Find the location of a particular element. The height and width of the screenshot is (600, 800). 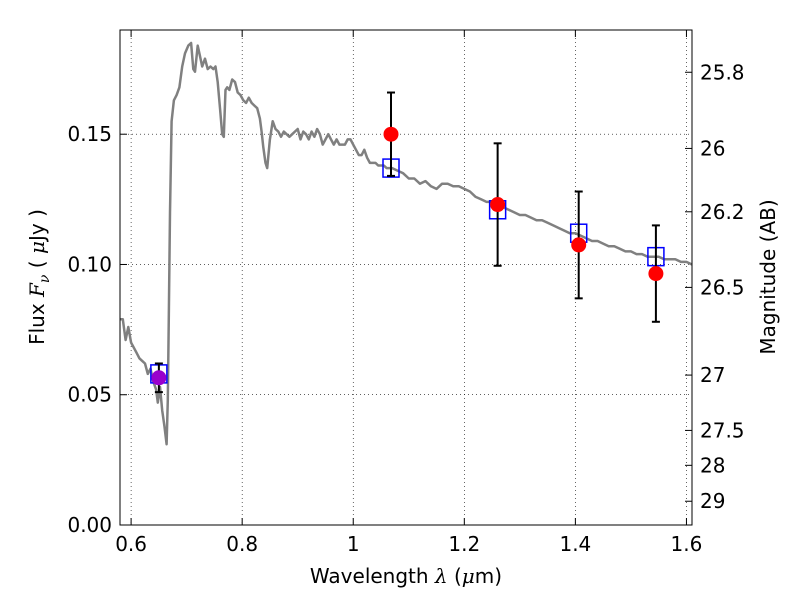

mag-tick-label: 28 is located at coordinates (712, 465).